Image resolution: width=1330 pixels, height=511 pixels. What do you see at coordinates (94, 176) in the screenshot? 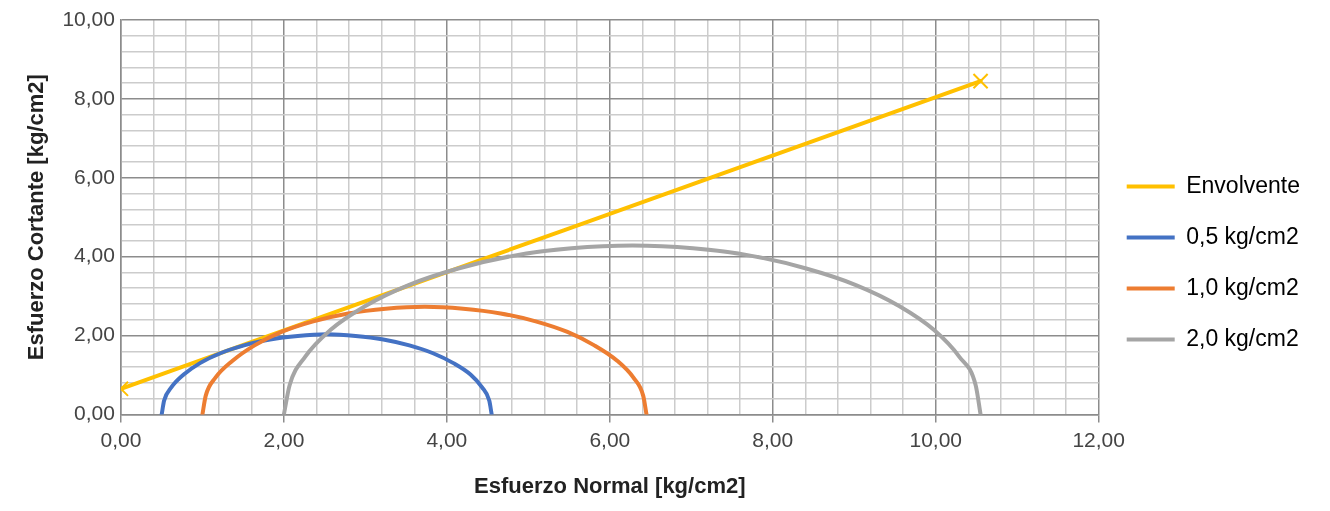
I see `y-tick-label: 6,00` at bounding box center [94, 176].